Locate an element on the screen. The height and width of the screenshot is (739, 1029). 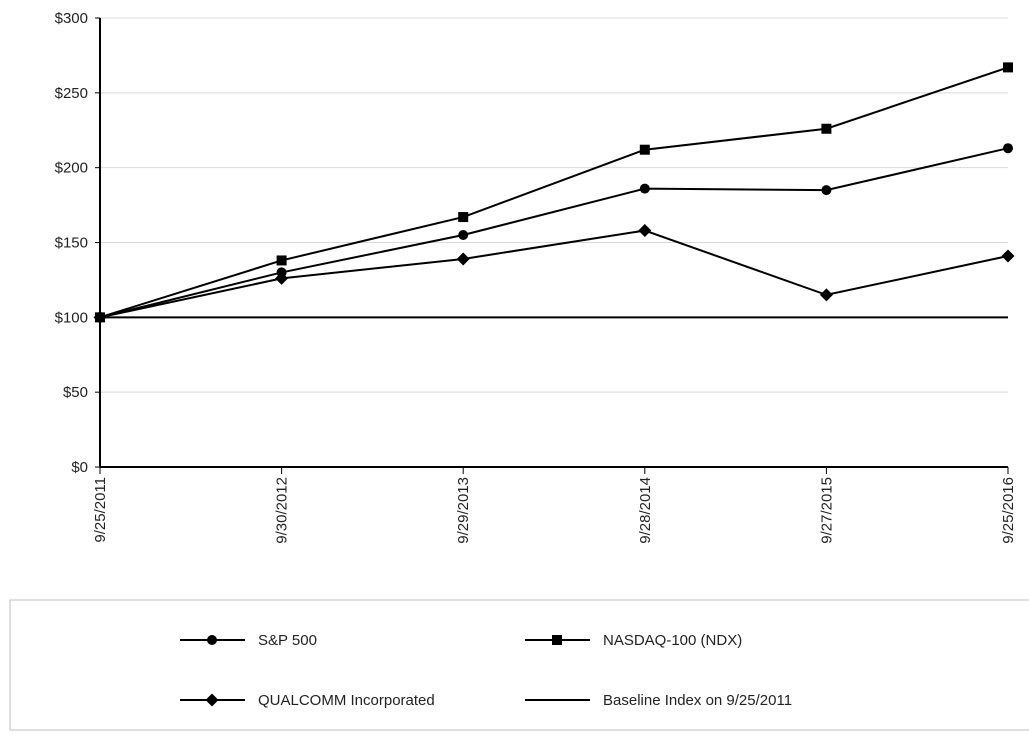
x-tick-label: 9/29/2013 is located at coordinates (463, 510).